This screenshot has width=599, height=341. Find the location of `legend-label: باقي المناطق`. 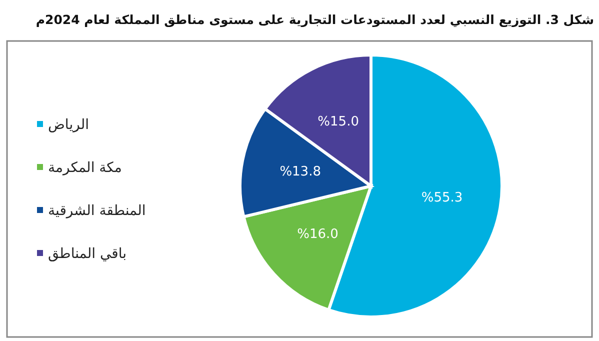

legend-label: باقي المناطق is located at coordinates (87, 254).